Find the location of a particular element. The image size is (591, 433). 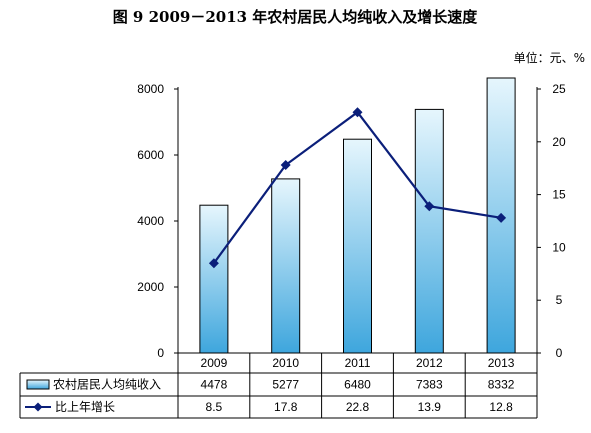

growth-value-label: 12.8 is located at coordinates (501, 407).